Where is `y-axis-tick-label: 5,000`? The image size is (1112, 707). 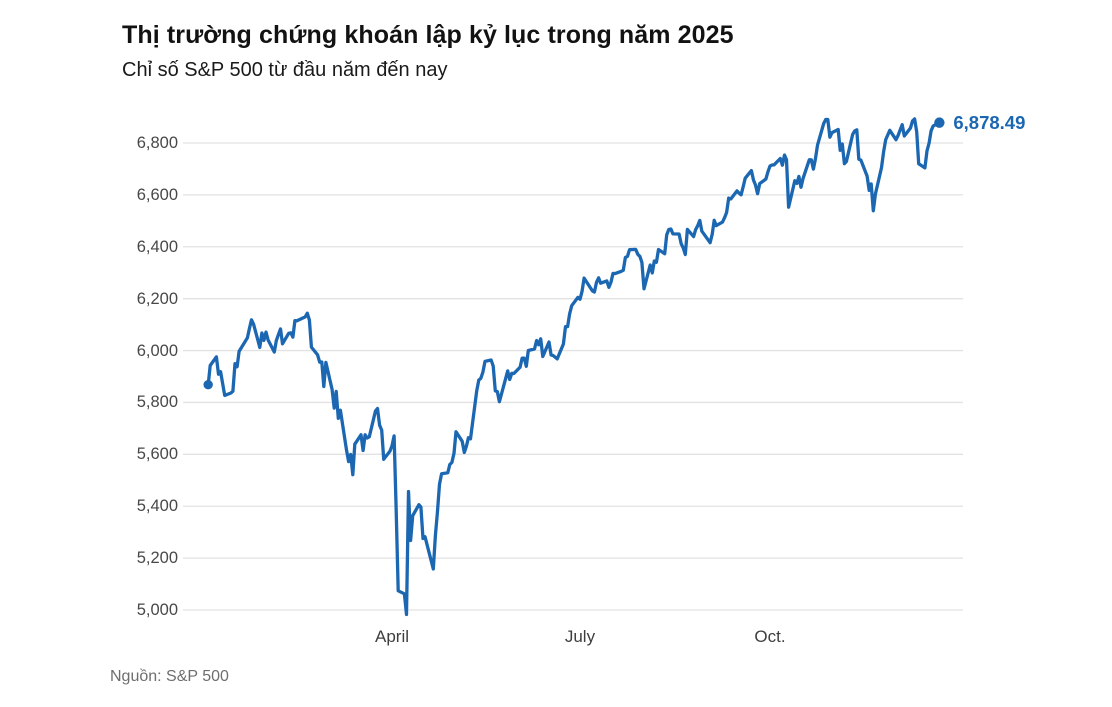
y-axis-tick-label: 5,000 is located at coordinates (157, 610).